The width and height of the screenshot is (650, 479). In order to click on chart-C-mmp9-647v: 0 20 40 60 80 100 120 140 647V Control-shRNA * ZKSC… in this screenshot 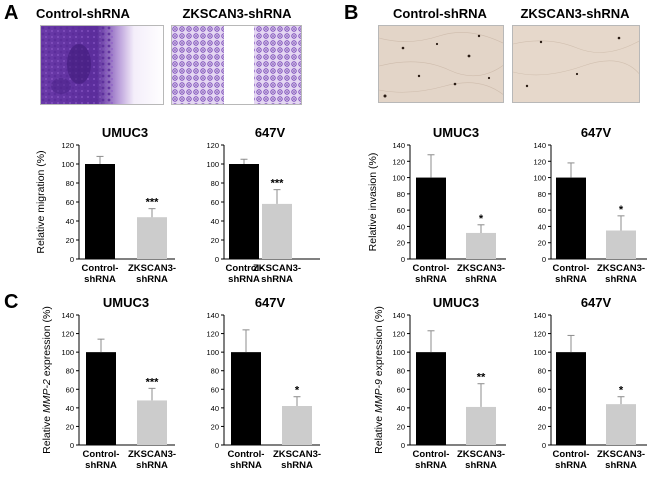, I will do `click(590, 383)`.